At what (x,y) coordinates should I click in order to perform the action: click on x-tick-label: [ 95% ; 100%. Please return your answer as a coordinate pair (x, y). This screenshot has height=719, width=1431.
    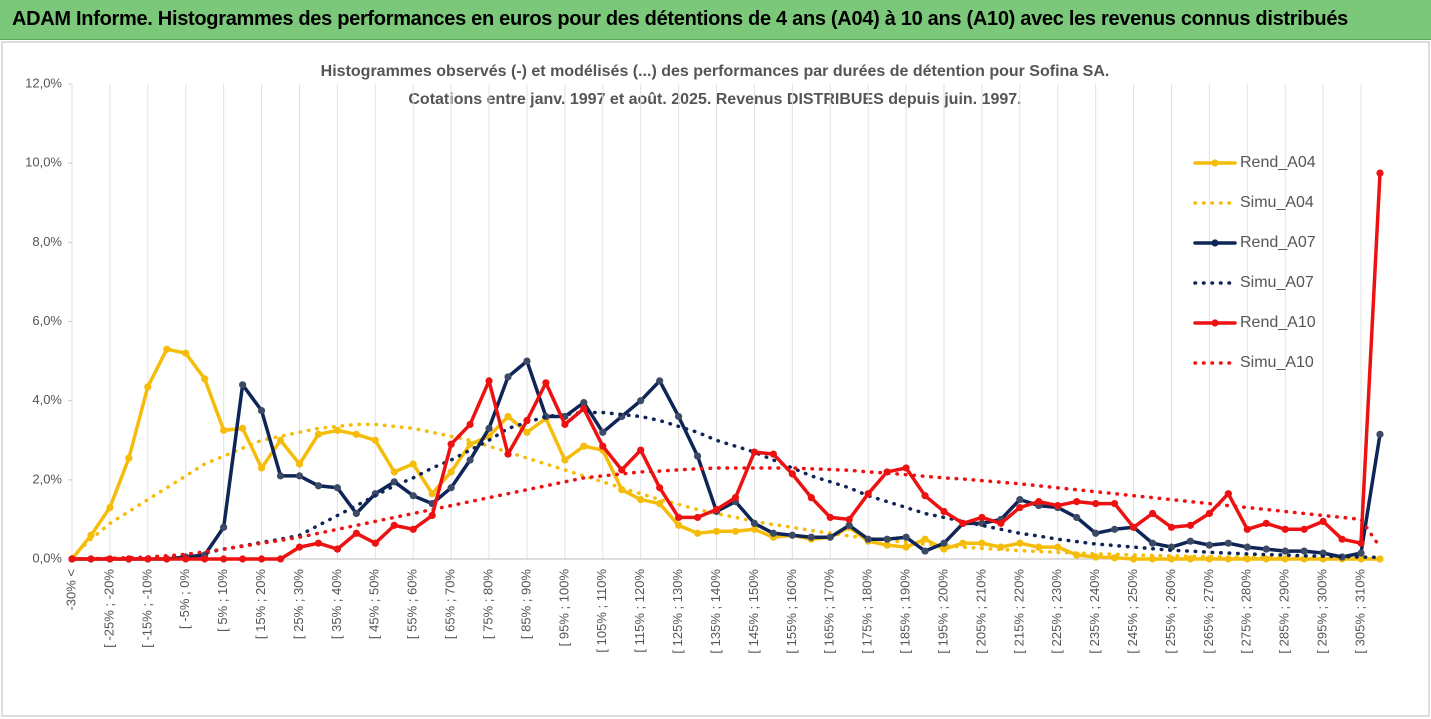
    Looking at the image, I should click on (563, 608).